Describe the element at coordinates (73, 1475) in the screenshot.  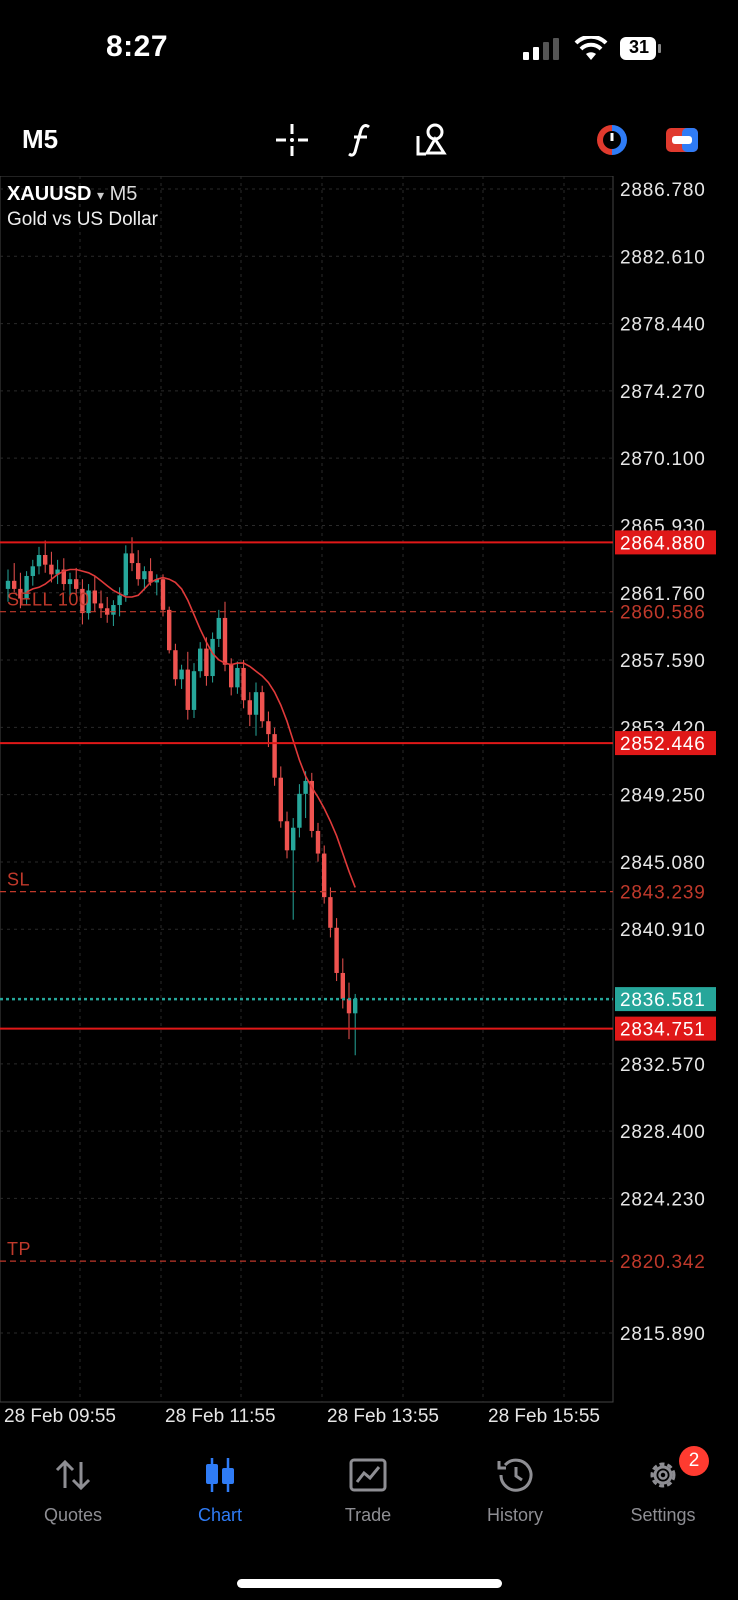
I see `quotes-arrows-icon` at that location.